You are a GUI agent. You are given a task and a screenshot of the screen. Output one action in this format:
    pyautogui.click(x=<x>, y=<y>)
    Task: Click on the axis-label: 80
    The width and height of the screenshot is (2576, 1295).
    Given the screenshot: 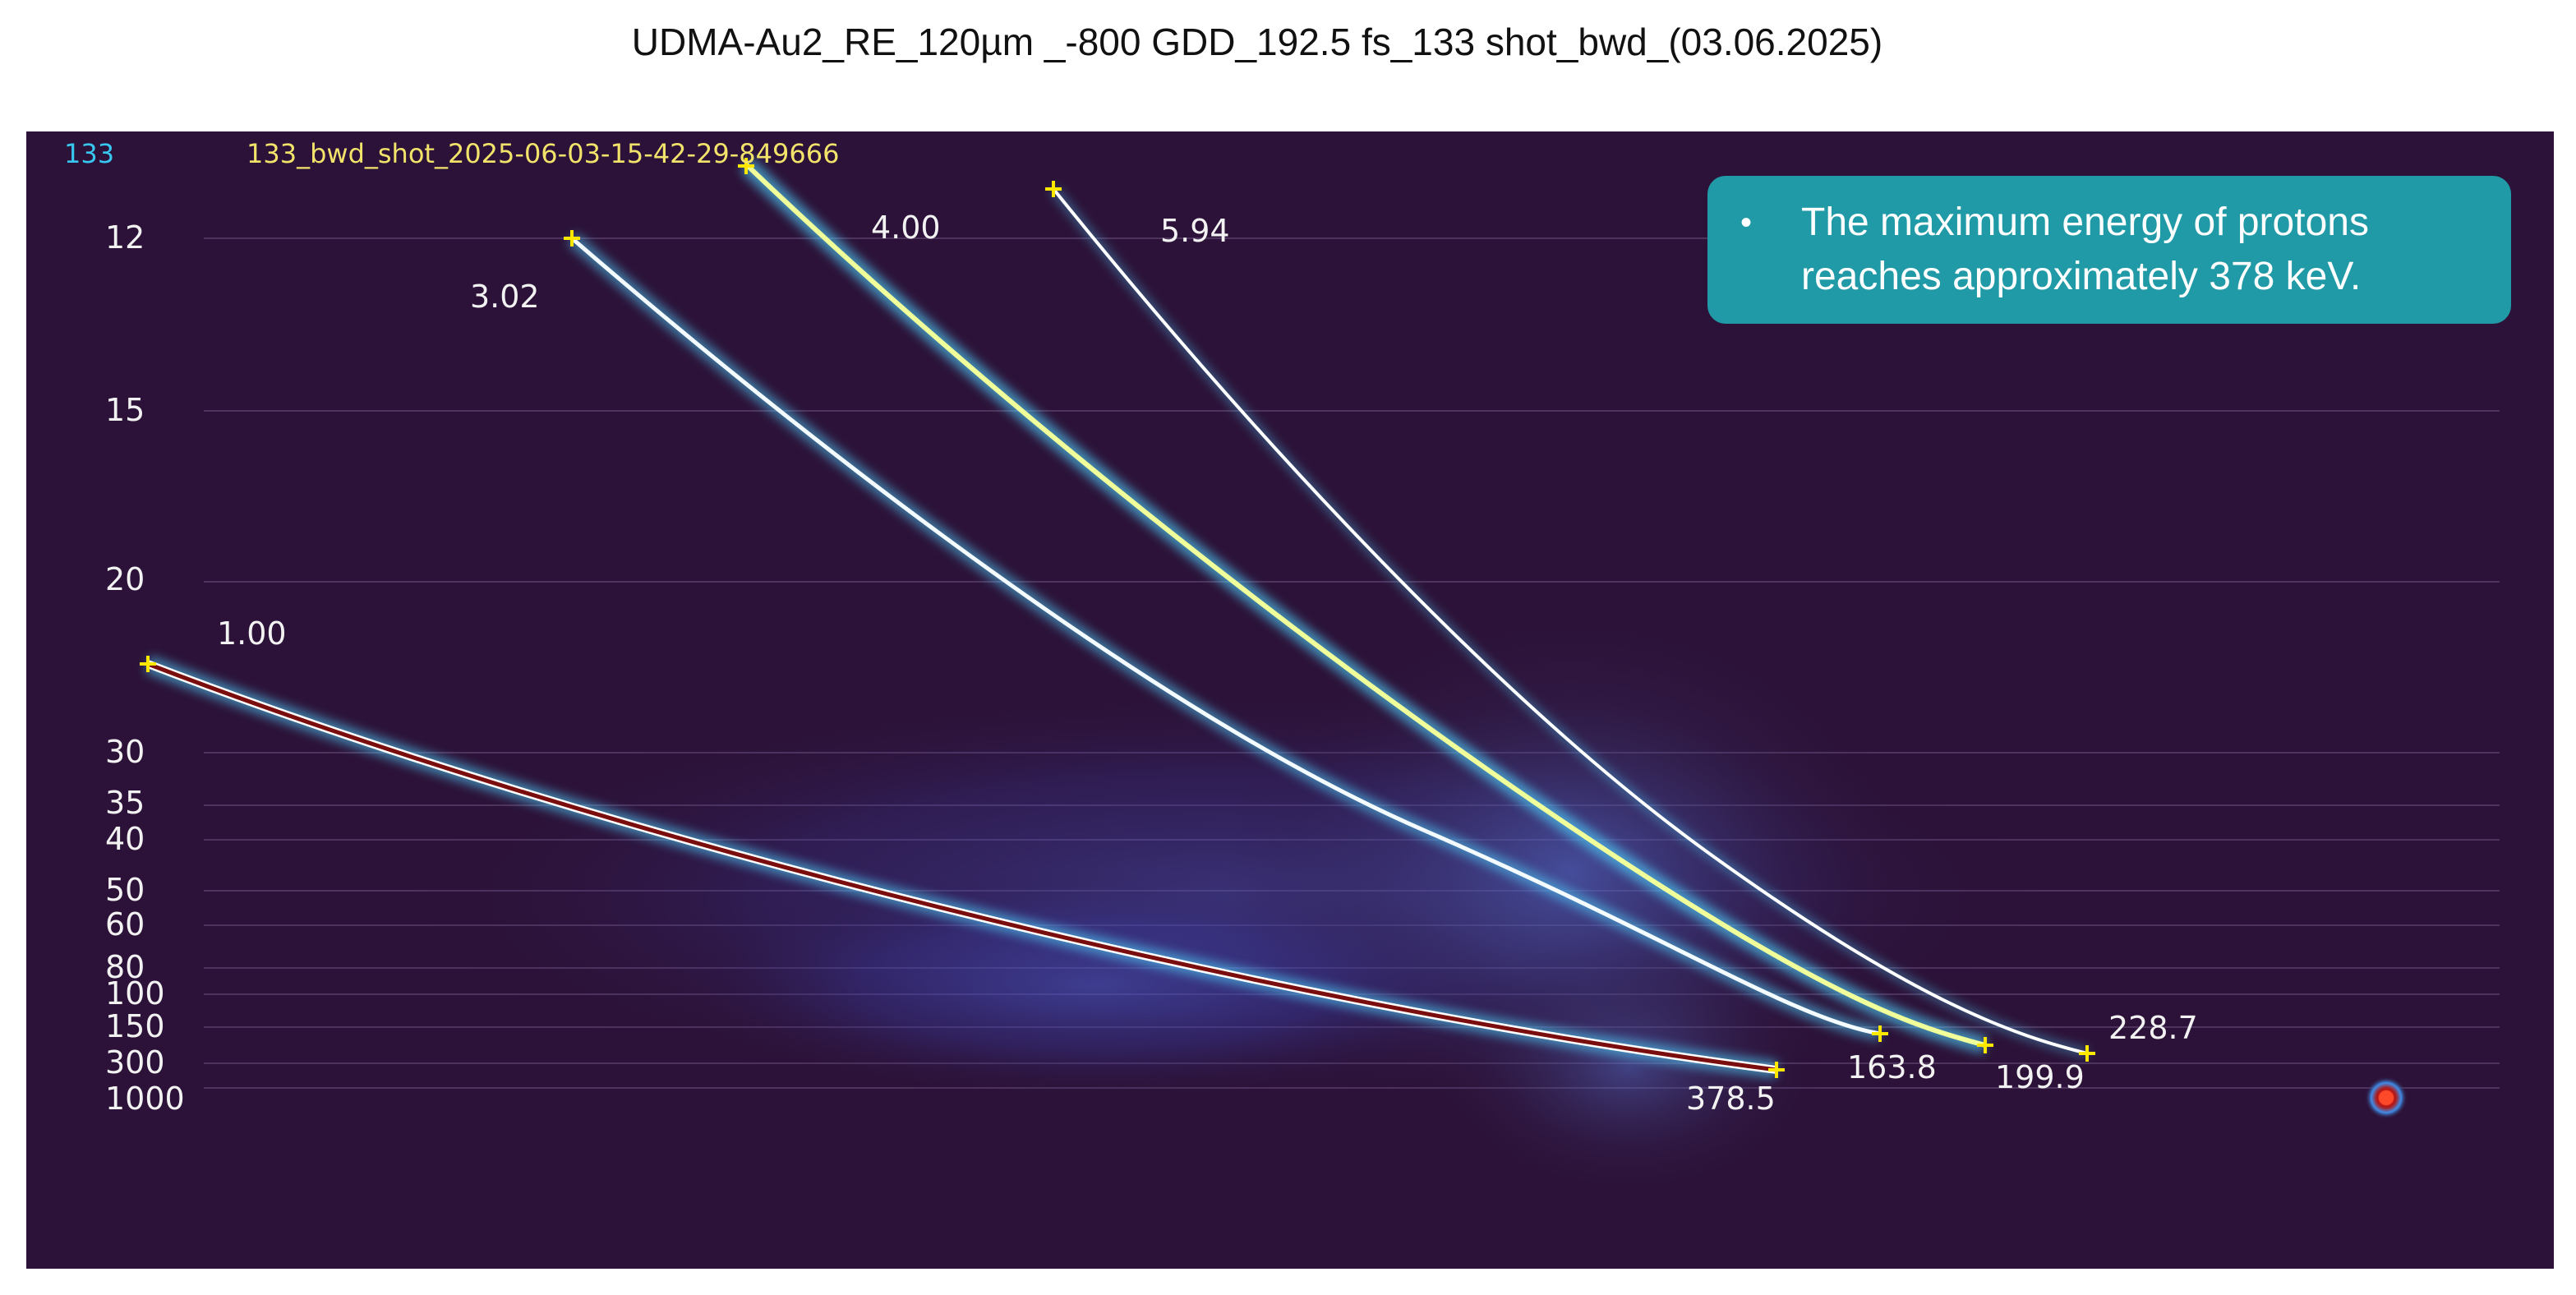 What is the action you would take?
    pyautogui.click(x=125, y=967)
    